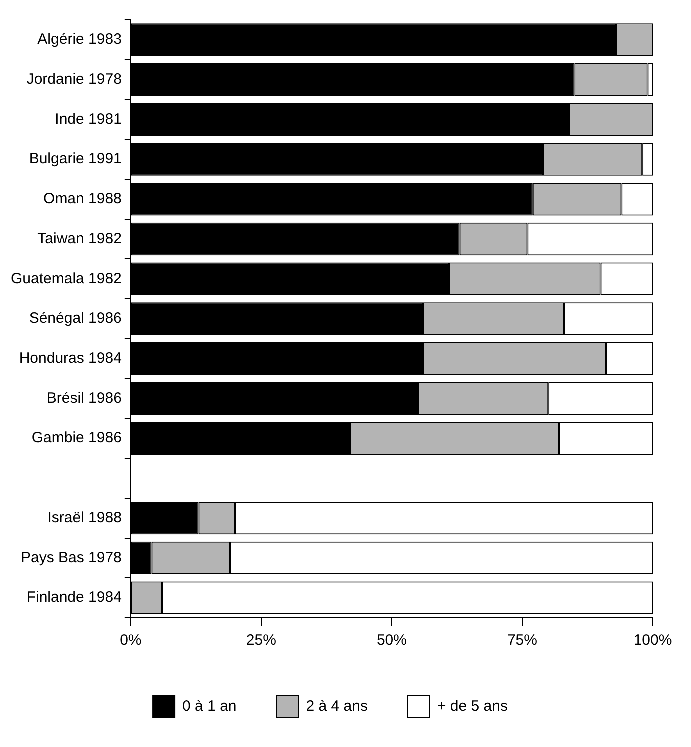 This screenshot has height=747, width=691. Describe the element at coordinates (88, 119) in the screenshot. I see `y-tick-label: Inde 1981` at that location.